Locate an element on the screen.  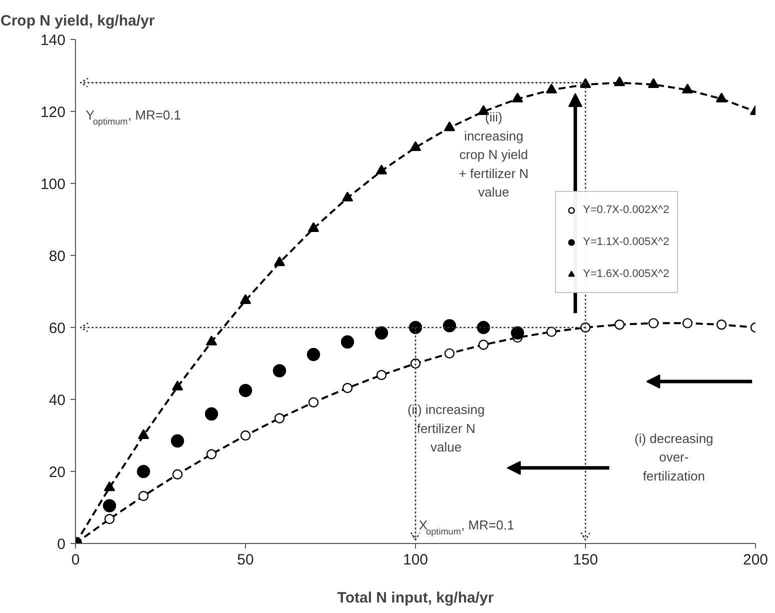
x-tick-label: 100 is located at coordinates (415, 560).